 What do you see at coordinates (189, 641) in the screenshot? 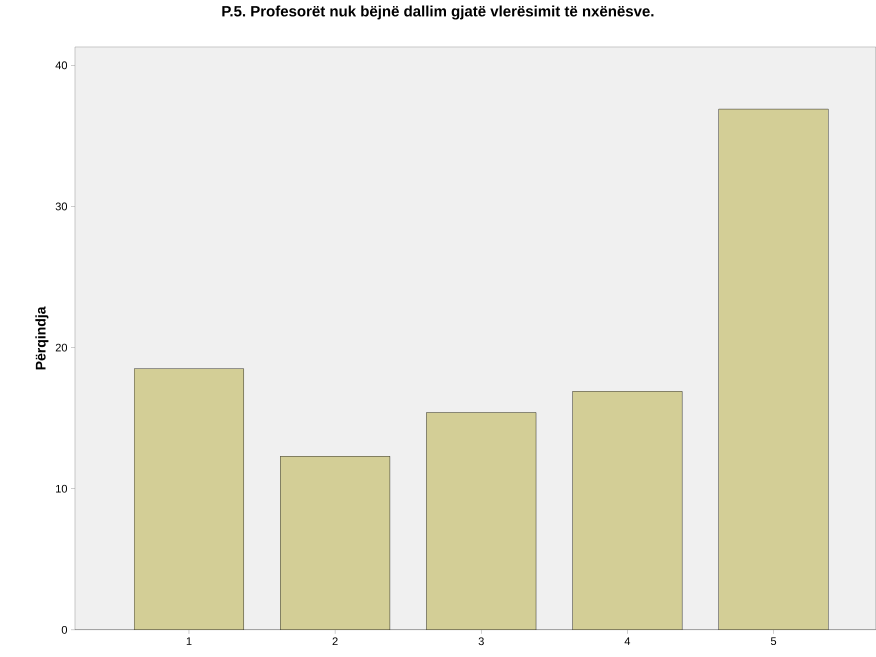
I see `x-tick-label: 1` at bounding box center [189, 641].